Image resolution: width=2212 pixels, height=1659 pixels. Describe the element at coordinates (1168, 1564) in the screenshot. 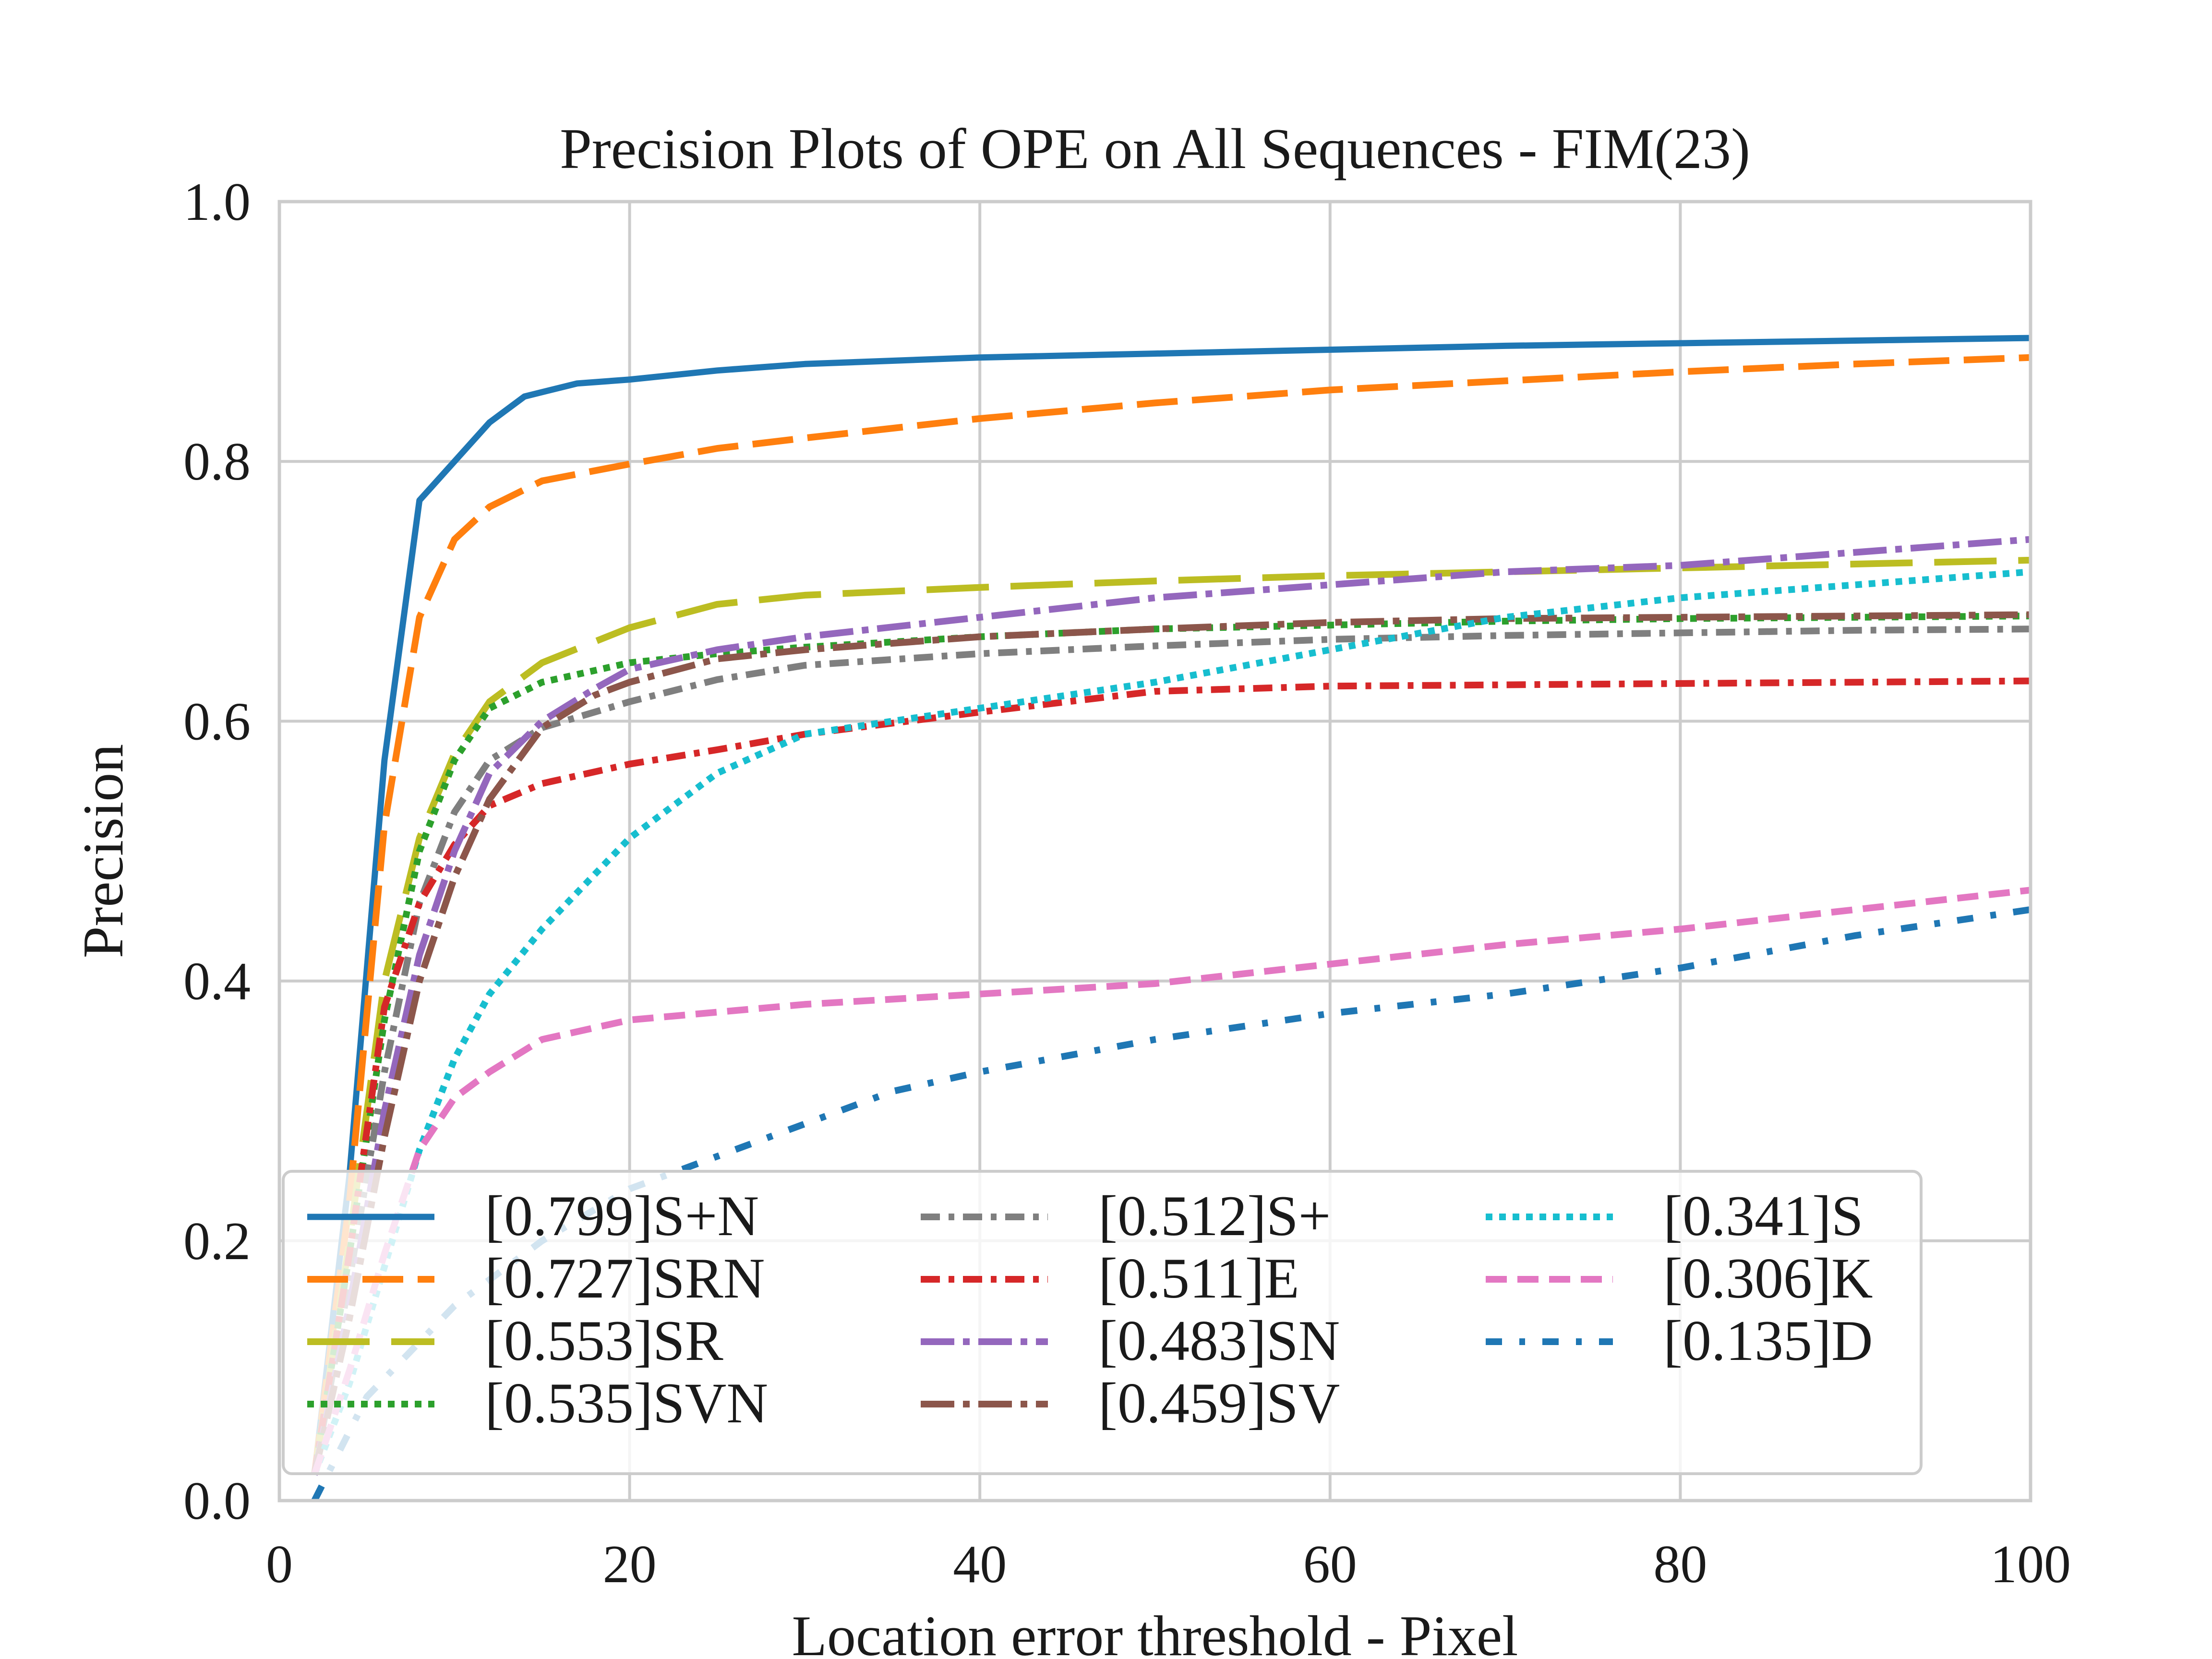

I see `x-axis-ticks: 0 20 40 60 80 100` at that location.